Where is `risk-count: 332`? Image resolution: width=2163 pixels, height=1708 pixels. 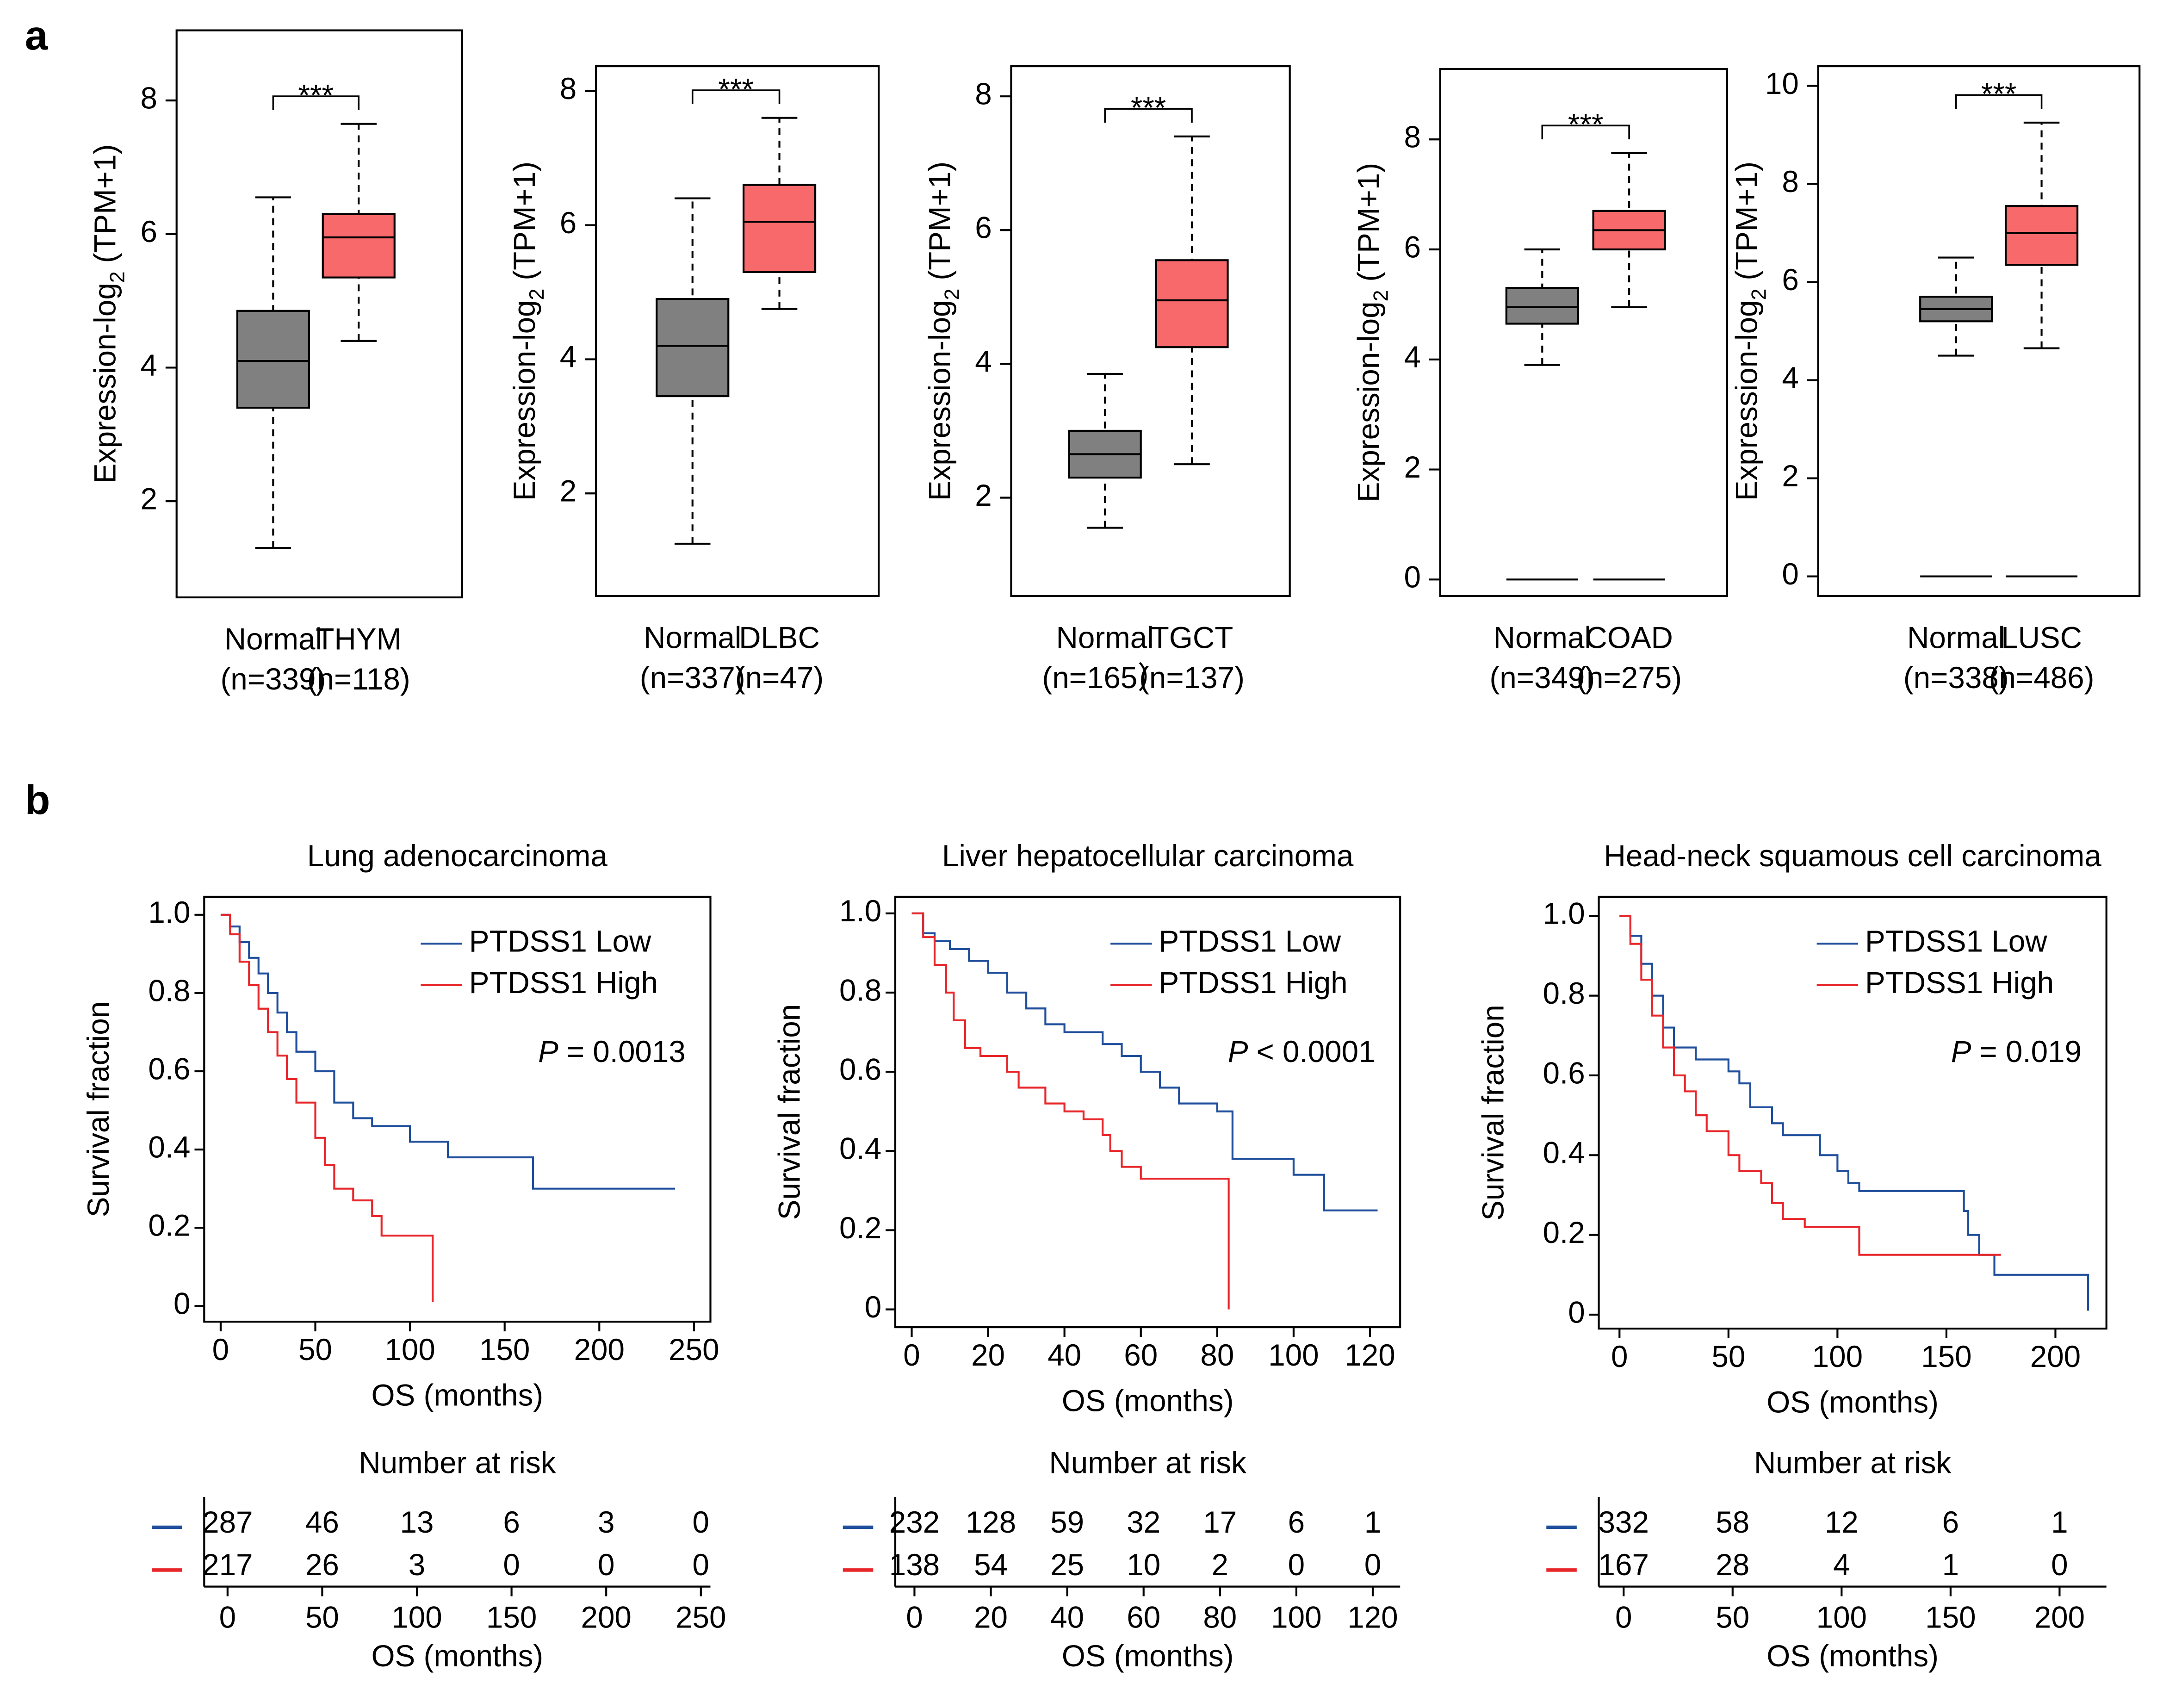 risk-count: 332 is located at coordinates (1624, 1522).